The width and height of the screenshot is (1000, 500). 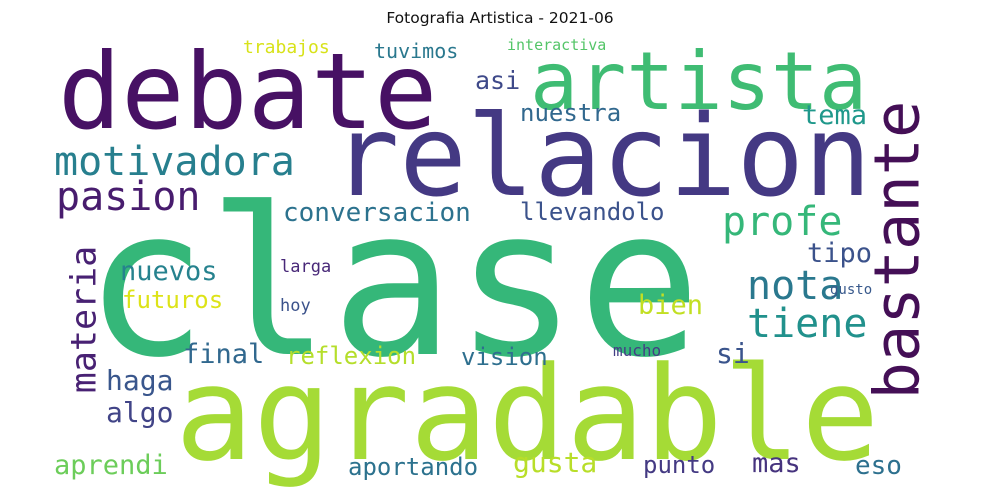 I want to click on word-algo: algo, so click(x=140, y=412).